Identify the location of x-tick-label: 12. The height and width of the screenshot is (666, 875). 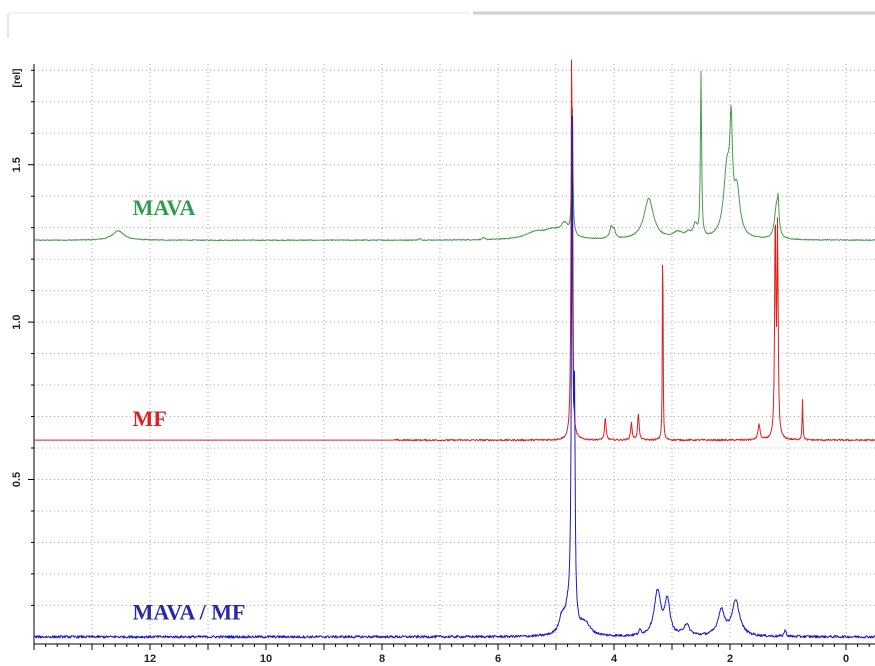
(150, 659).